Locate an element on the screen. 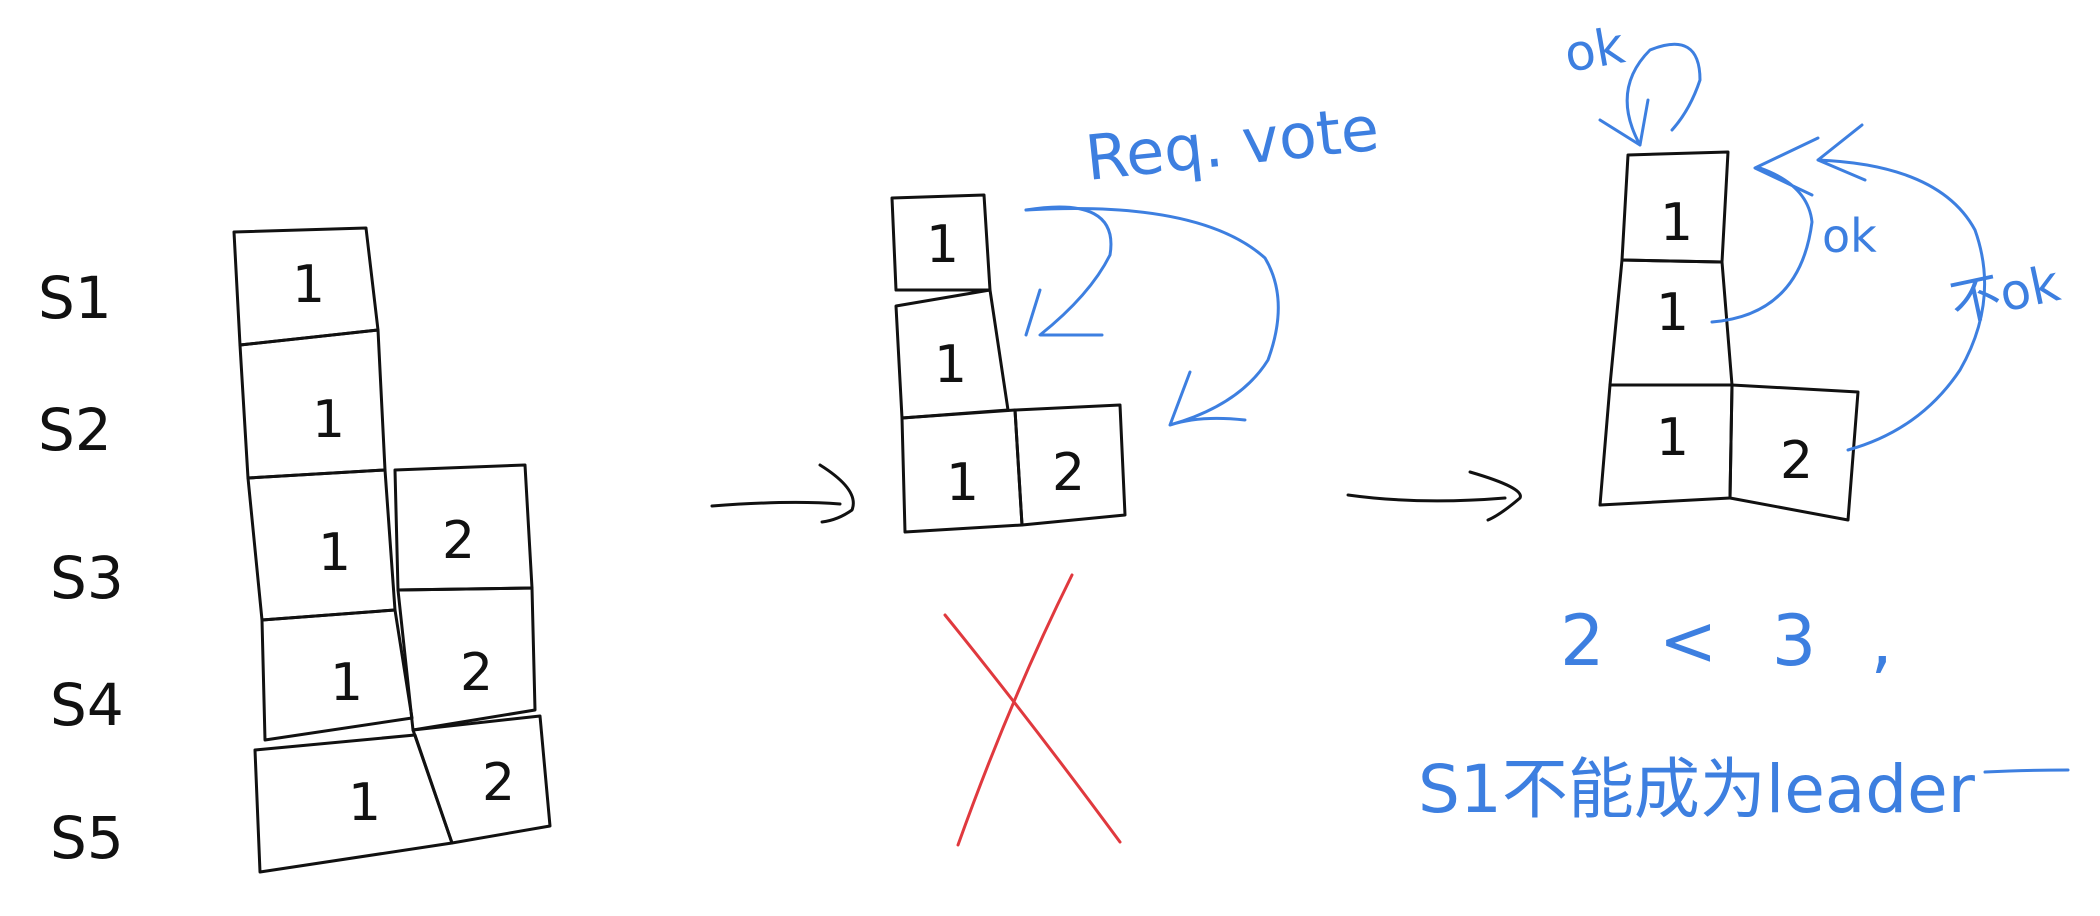 This screenshot has height=916, width=2100. ok-vote-arrow is located at coordinates (1765, 230).